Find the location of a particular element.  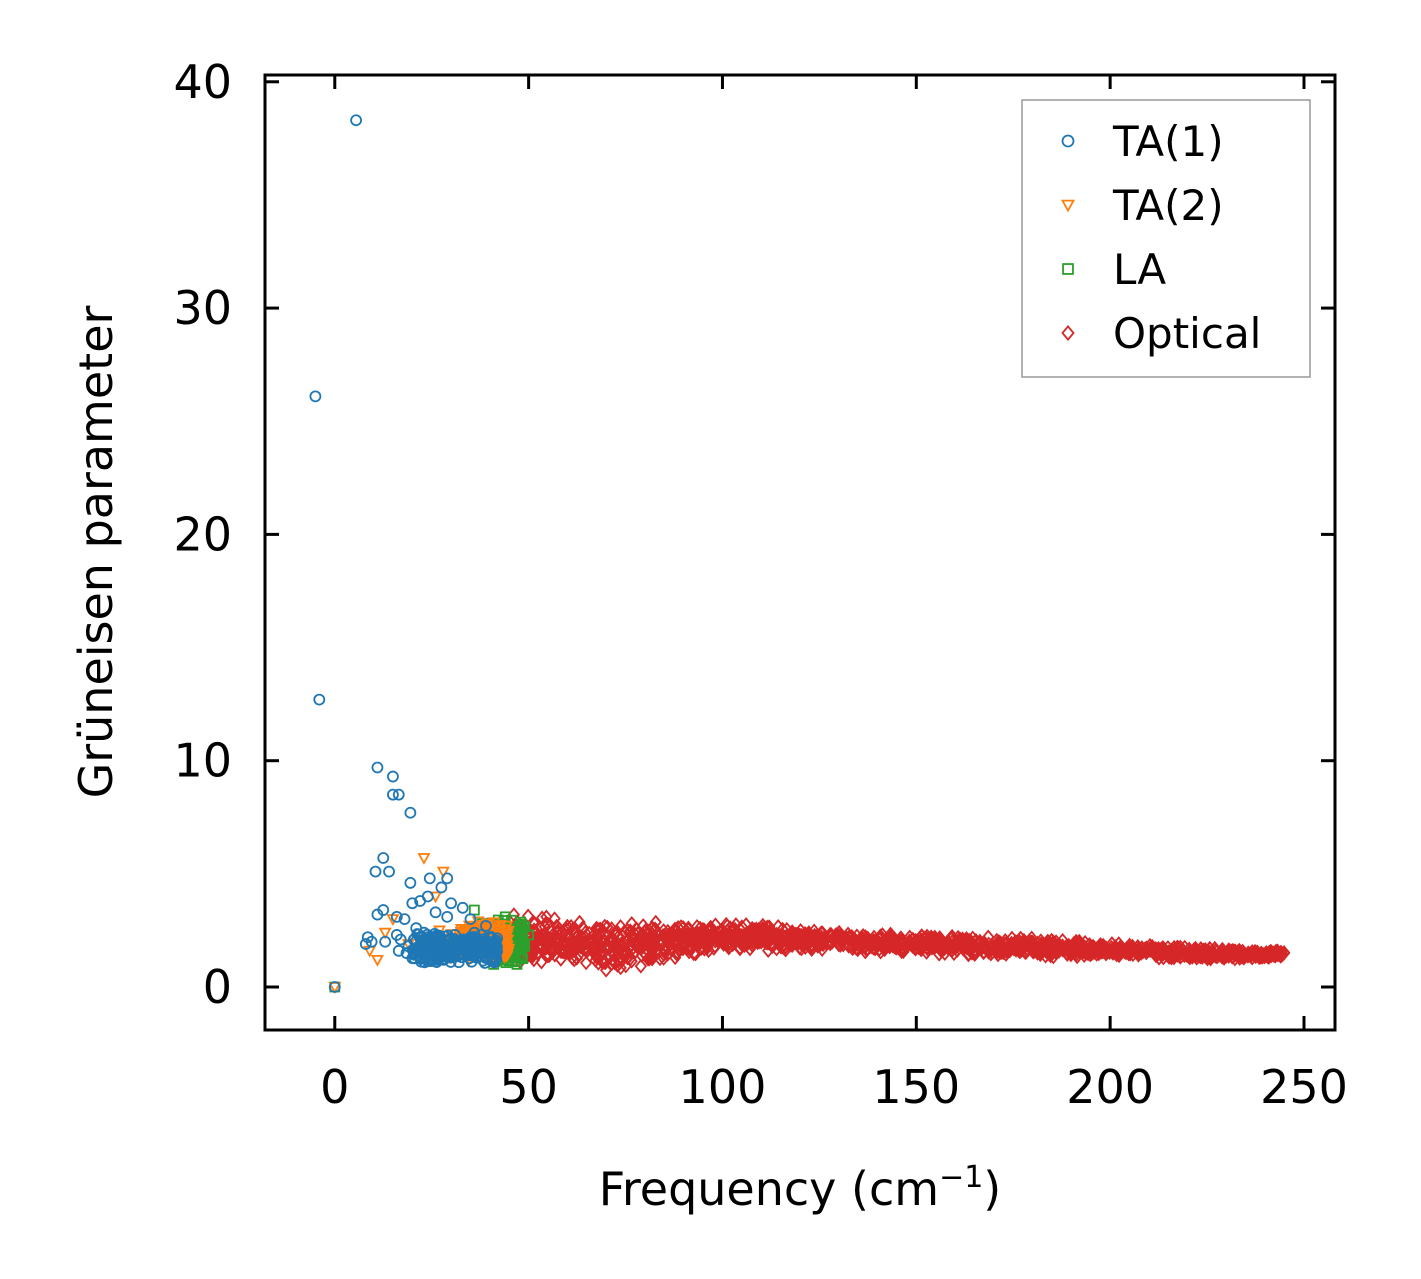

series-optical is located at coordinates (899, 942).